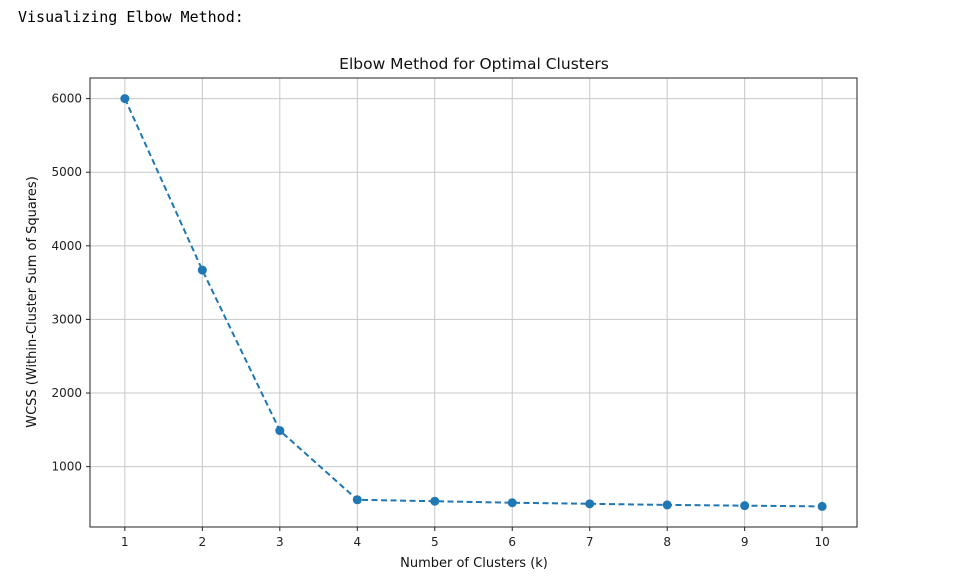 This screenshot has height=578, width=962. I want to click on x-tick-label: 10, so click(821, 542).